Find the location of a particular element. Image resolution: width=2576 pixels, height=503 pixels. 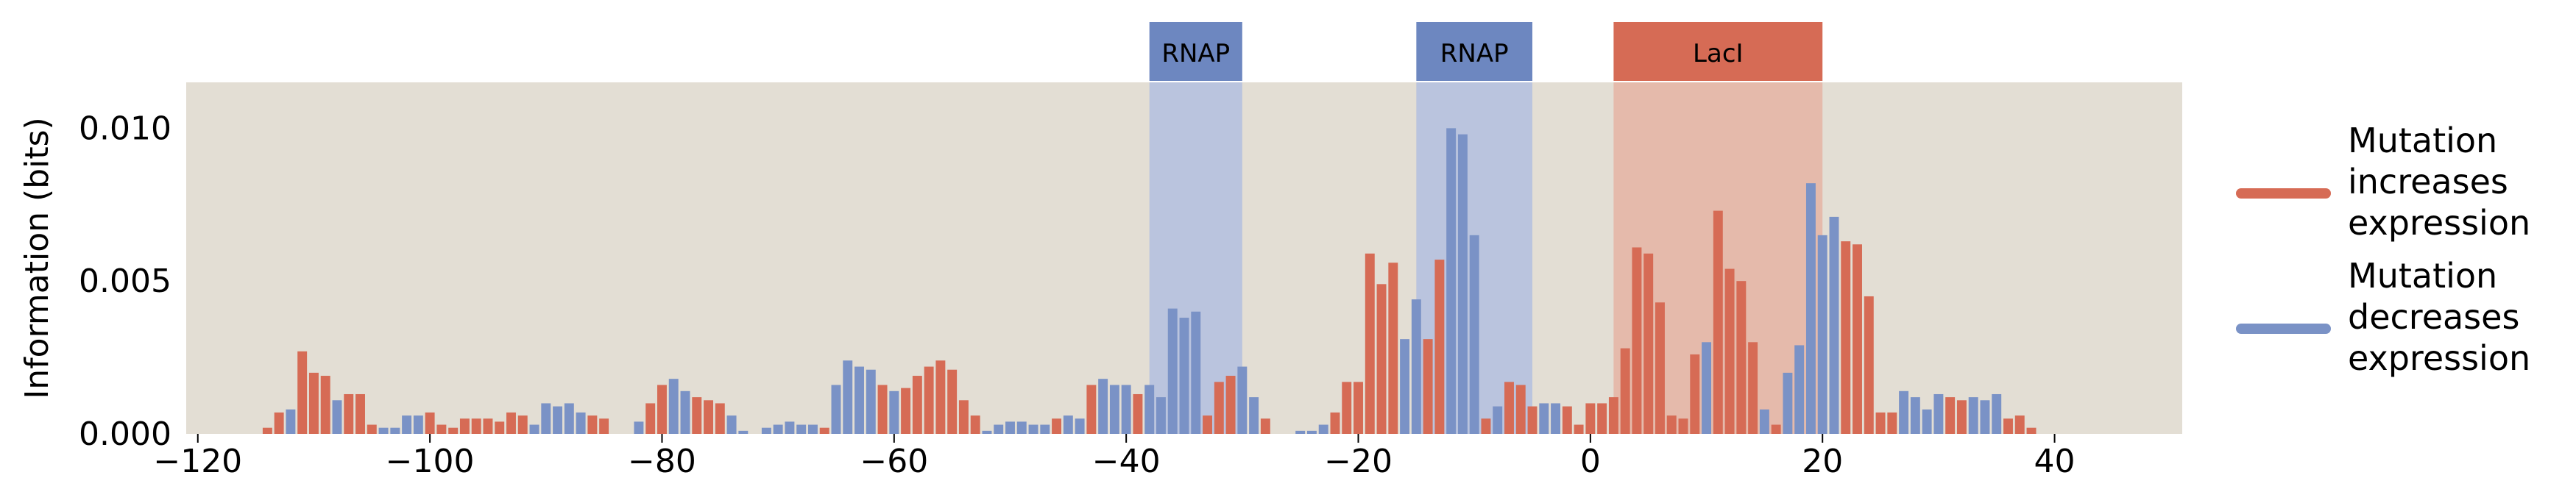

legend-label-increase: Mutation increases expression is located at coordinates (2439, 182).